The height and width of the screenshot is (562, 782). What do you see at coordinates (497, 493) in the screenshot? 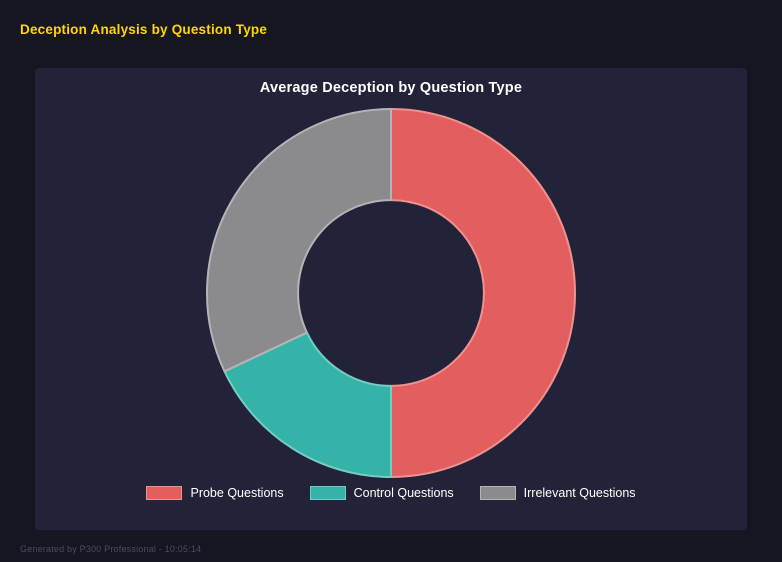
I see `legend-swatch-irrelevant` at bounding box center [497, 493].